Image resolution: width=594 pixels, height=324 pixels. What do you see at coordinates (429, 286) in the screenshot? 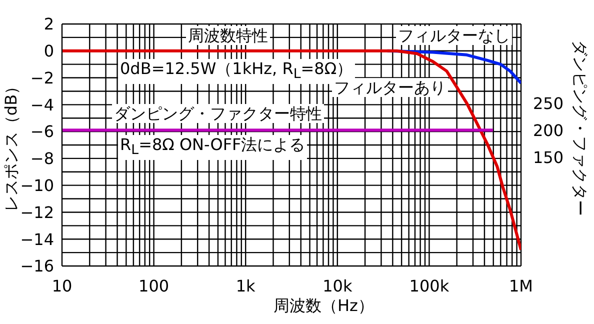
I see `x-tick-label: 100k` at bounding box center [429, 286].